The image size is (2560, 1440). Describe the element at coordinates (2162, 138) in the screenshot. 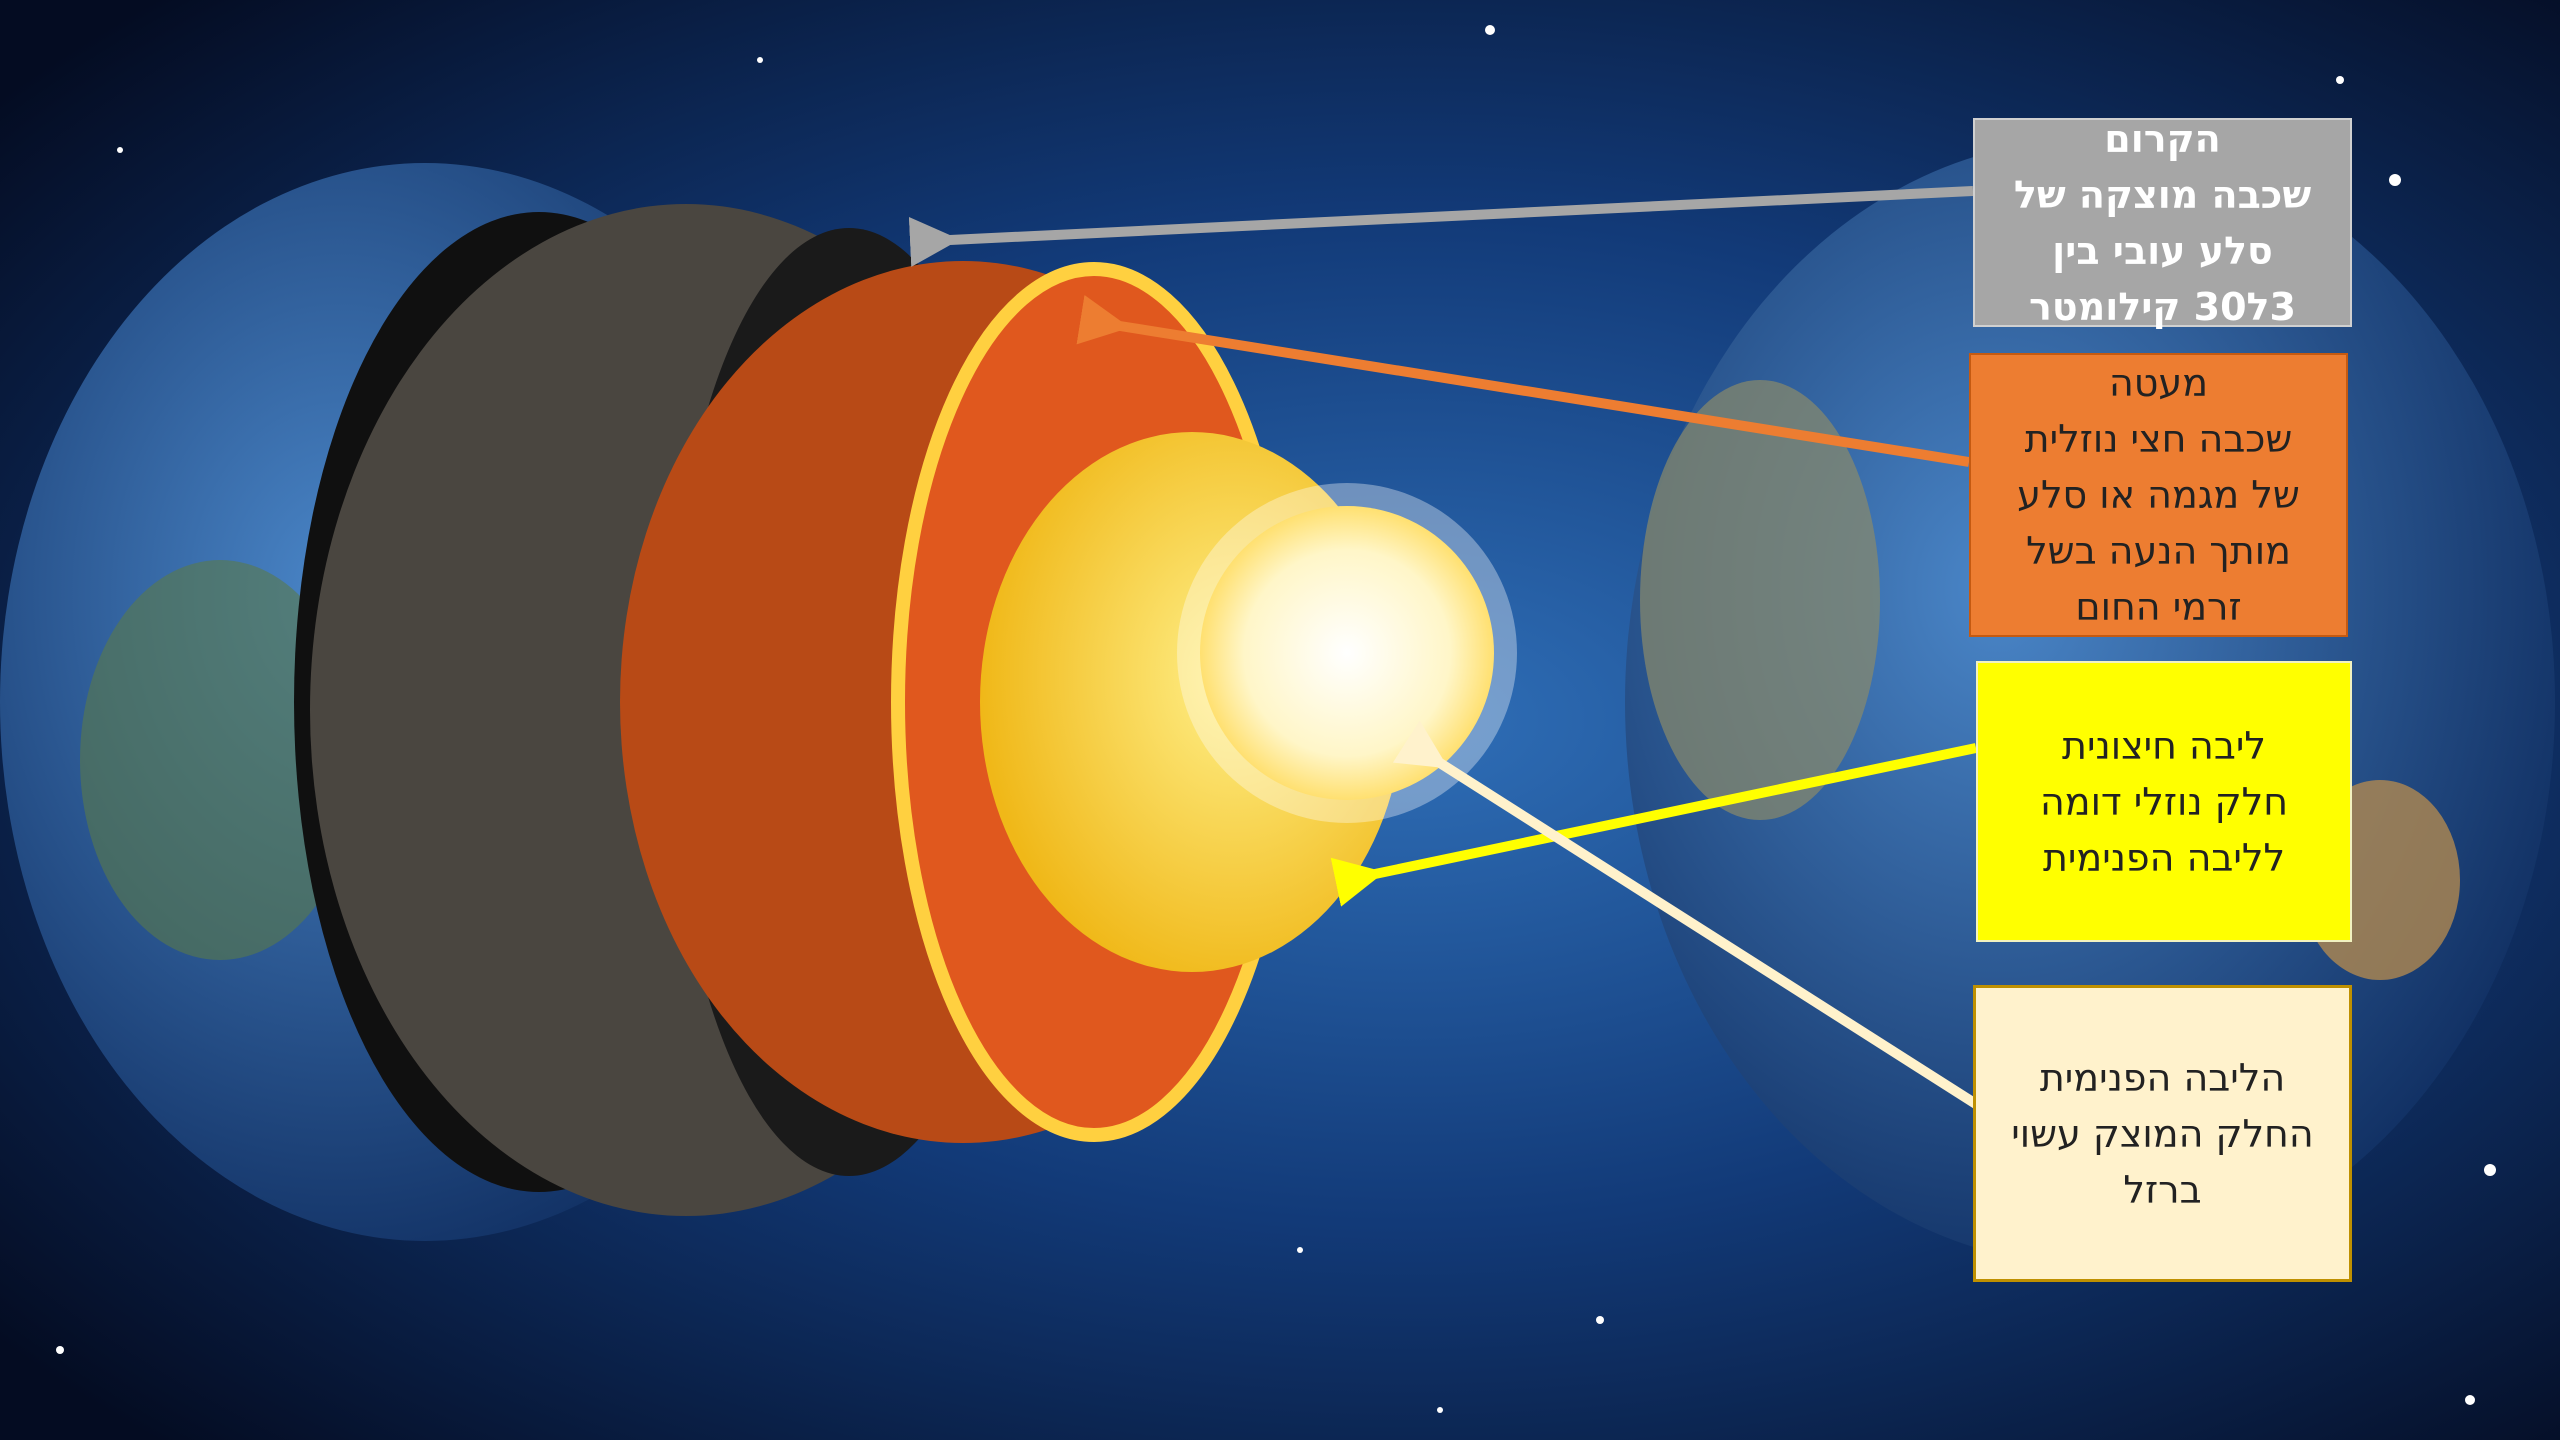

I see `label-line: הקרום` at that location.